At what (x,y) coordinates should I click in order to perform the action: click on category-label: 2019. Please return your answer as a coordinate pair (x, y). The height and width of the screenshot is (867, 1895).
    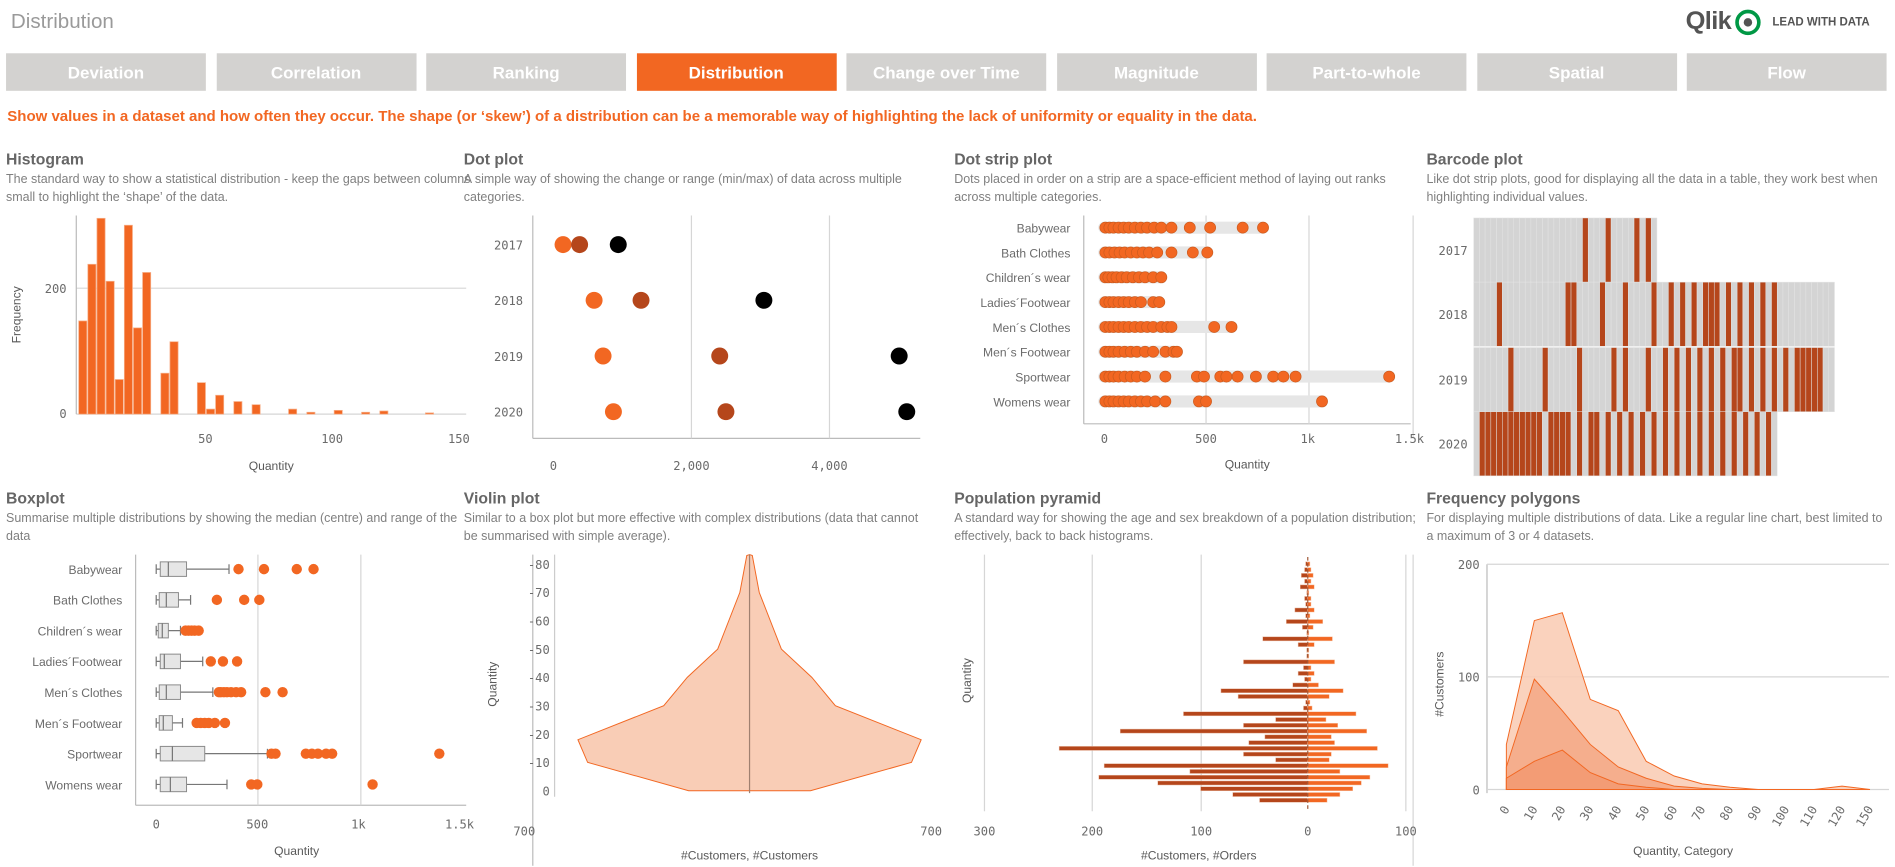
    Looking at the image, I should click on (1452, 380).